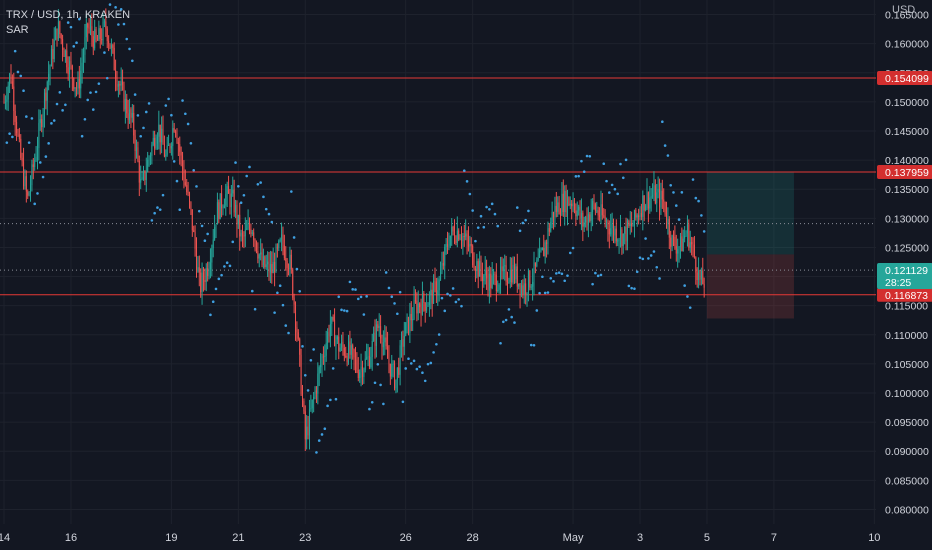 This screenshot has height=550, width=932. I want to click on time-axis: 14 16 19 21 23 26 28 May 3 5 7 10, so click(440, 538).